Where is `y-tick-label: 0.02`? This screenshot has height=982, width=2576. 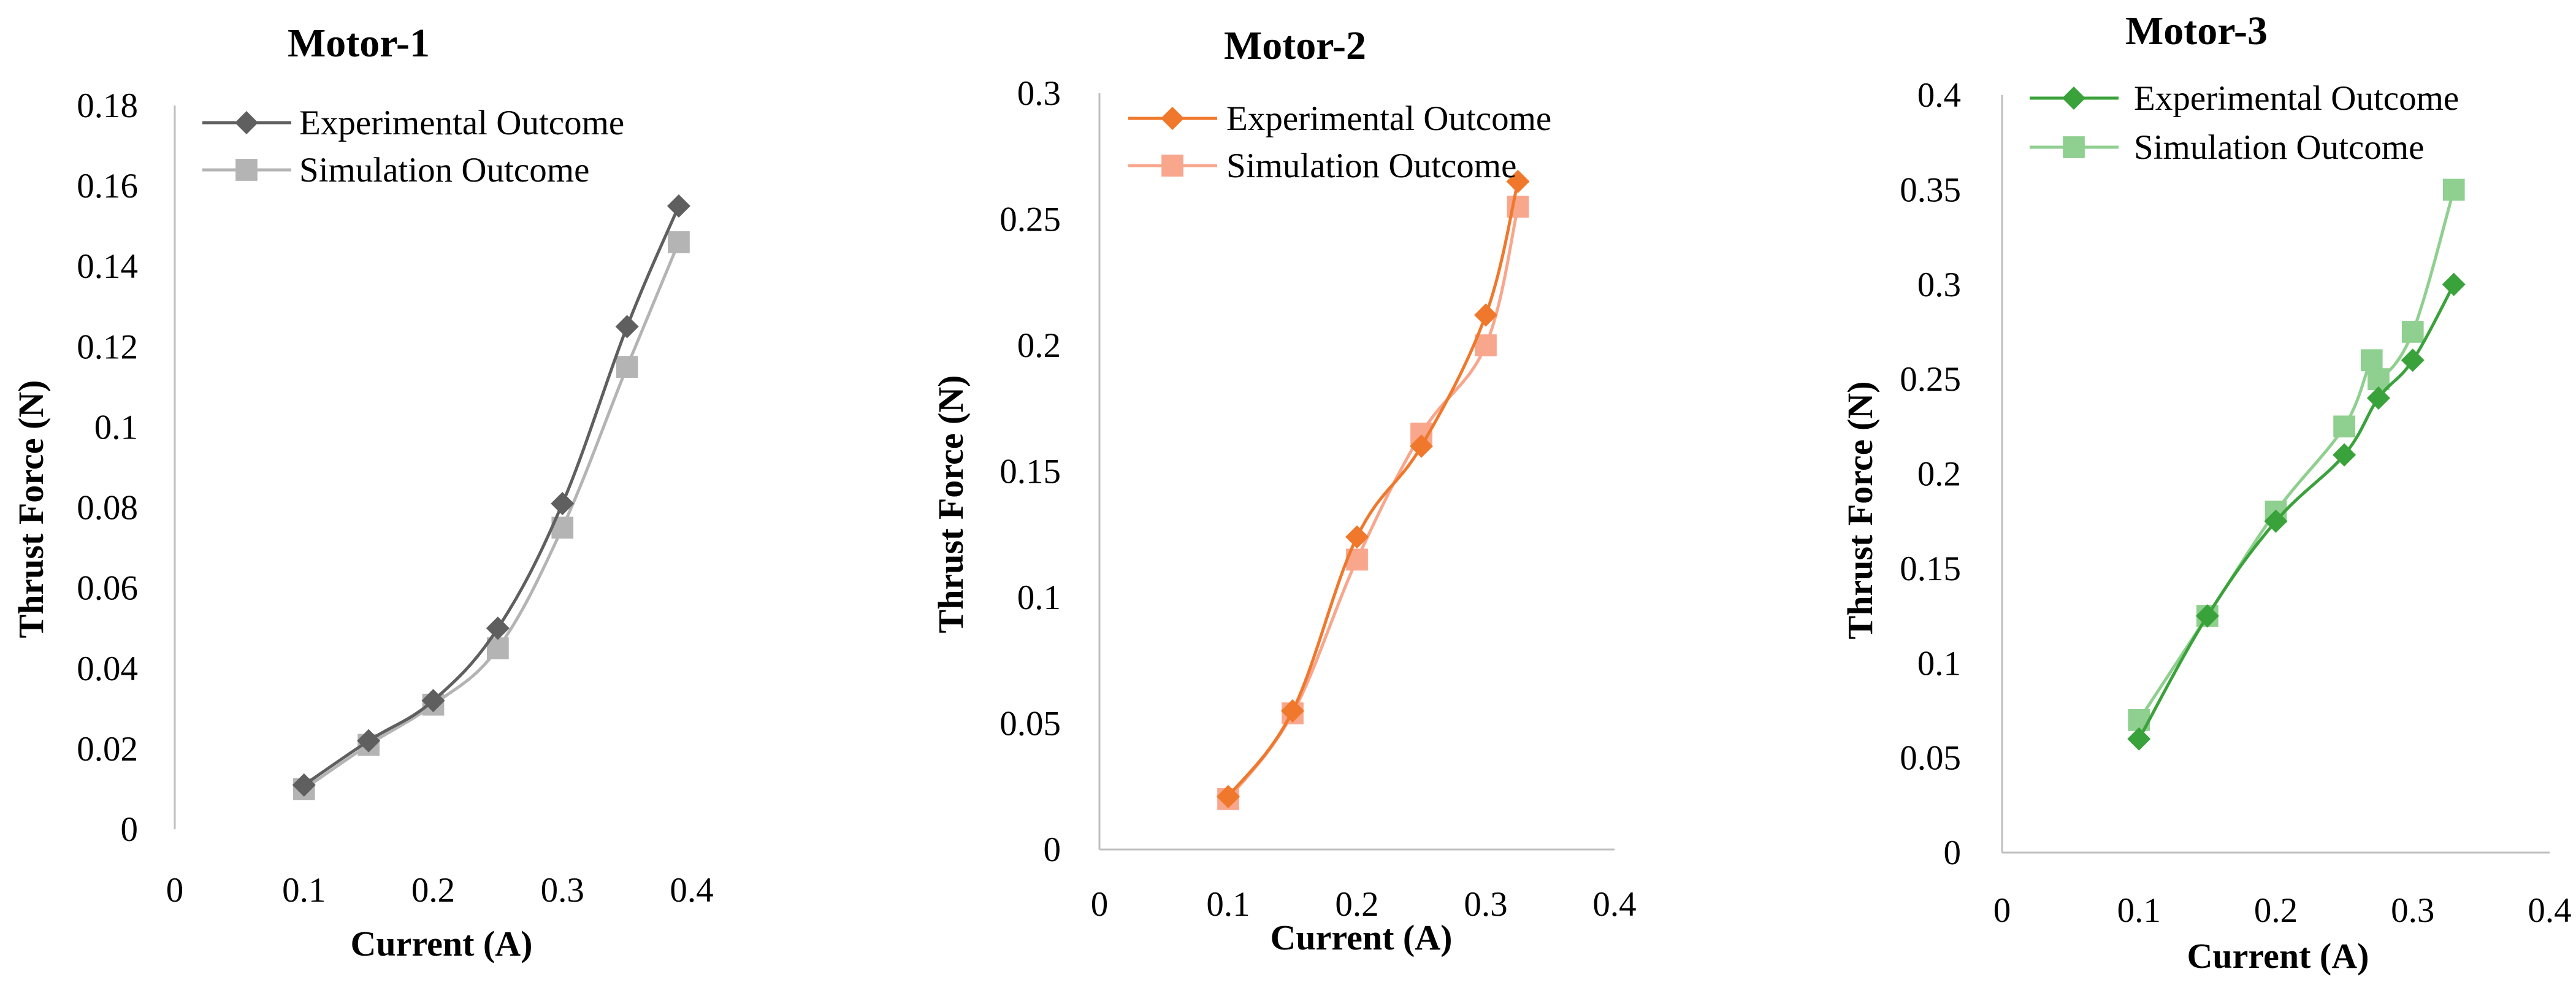
y-tick-label: 0.02 is located at coordinates (107, 749).